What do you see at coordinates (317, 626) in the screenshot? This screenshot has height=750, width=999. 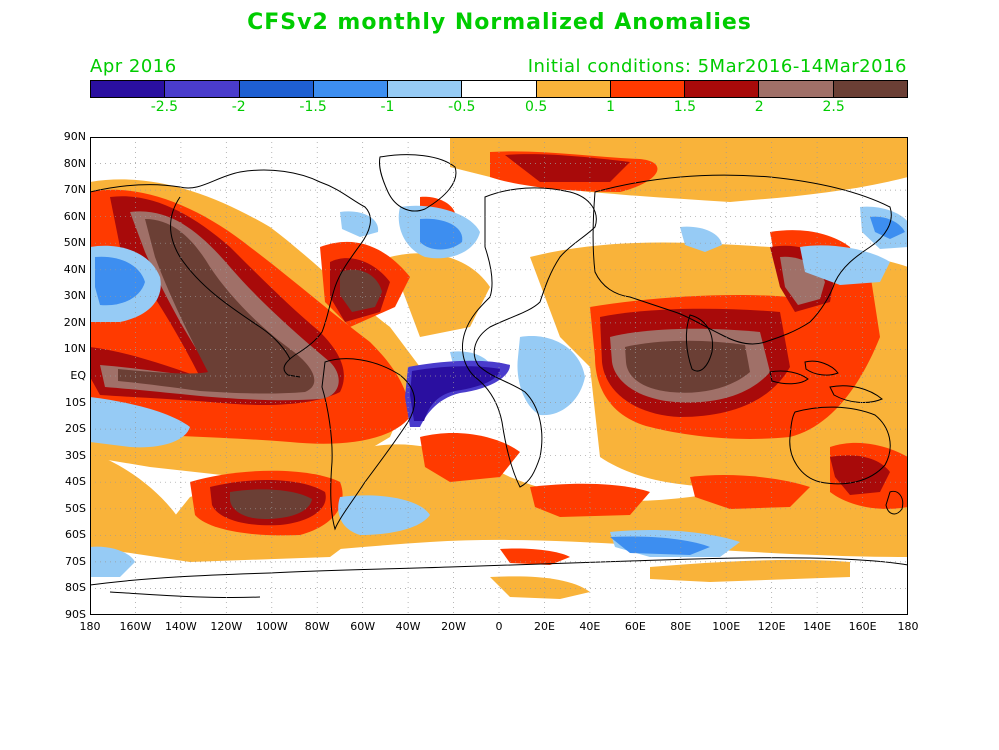 I see `longitude-label: 80W` at bounding box center [317, 626].